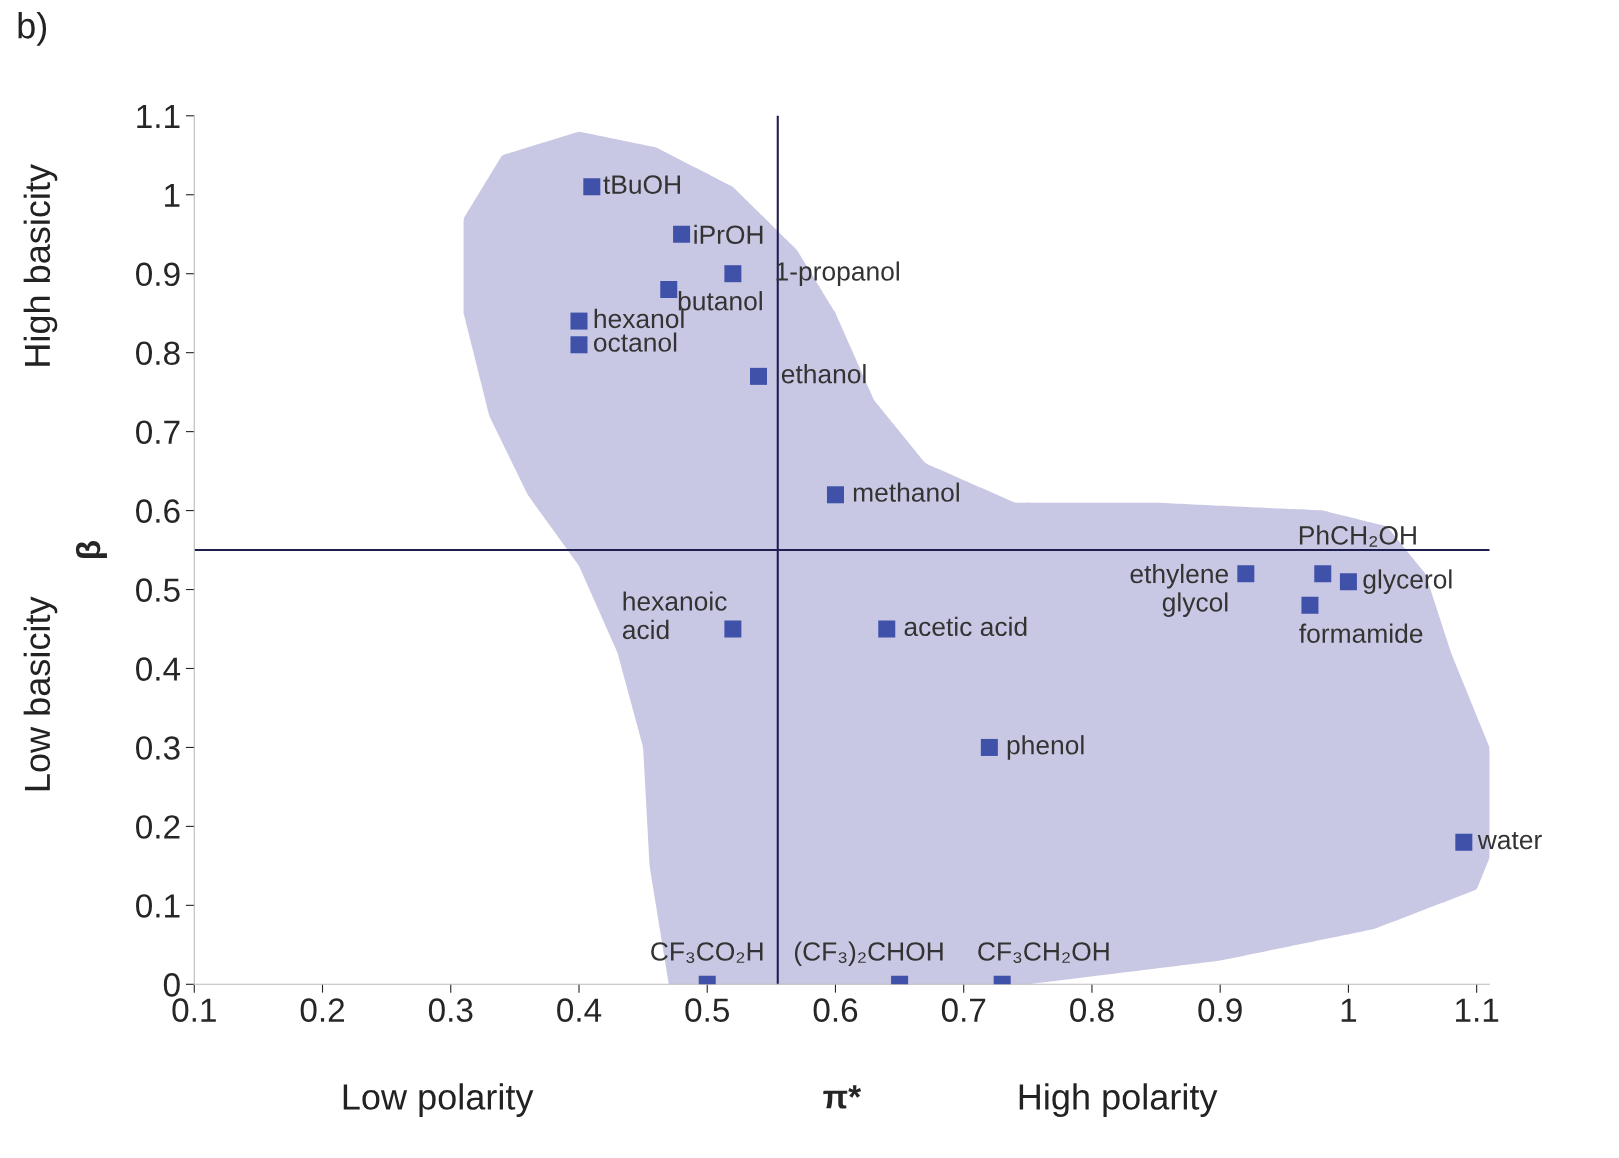  Describe the element at coordinates (32, 29) in the screenshot. I see `text: b)` at that location.